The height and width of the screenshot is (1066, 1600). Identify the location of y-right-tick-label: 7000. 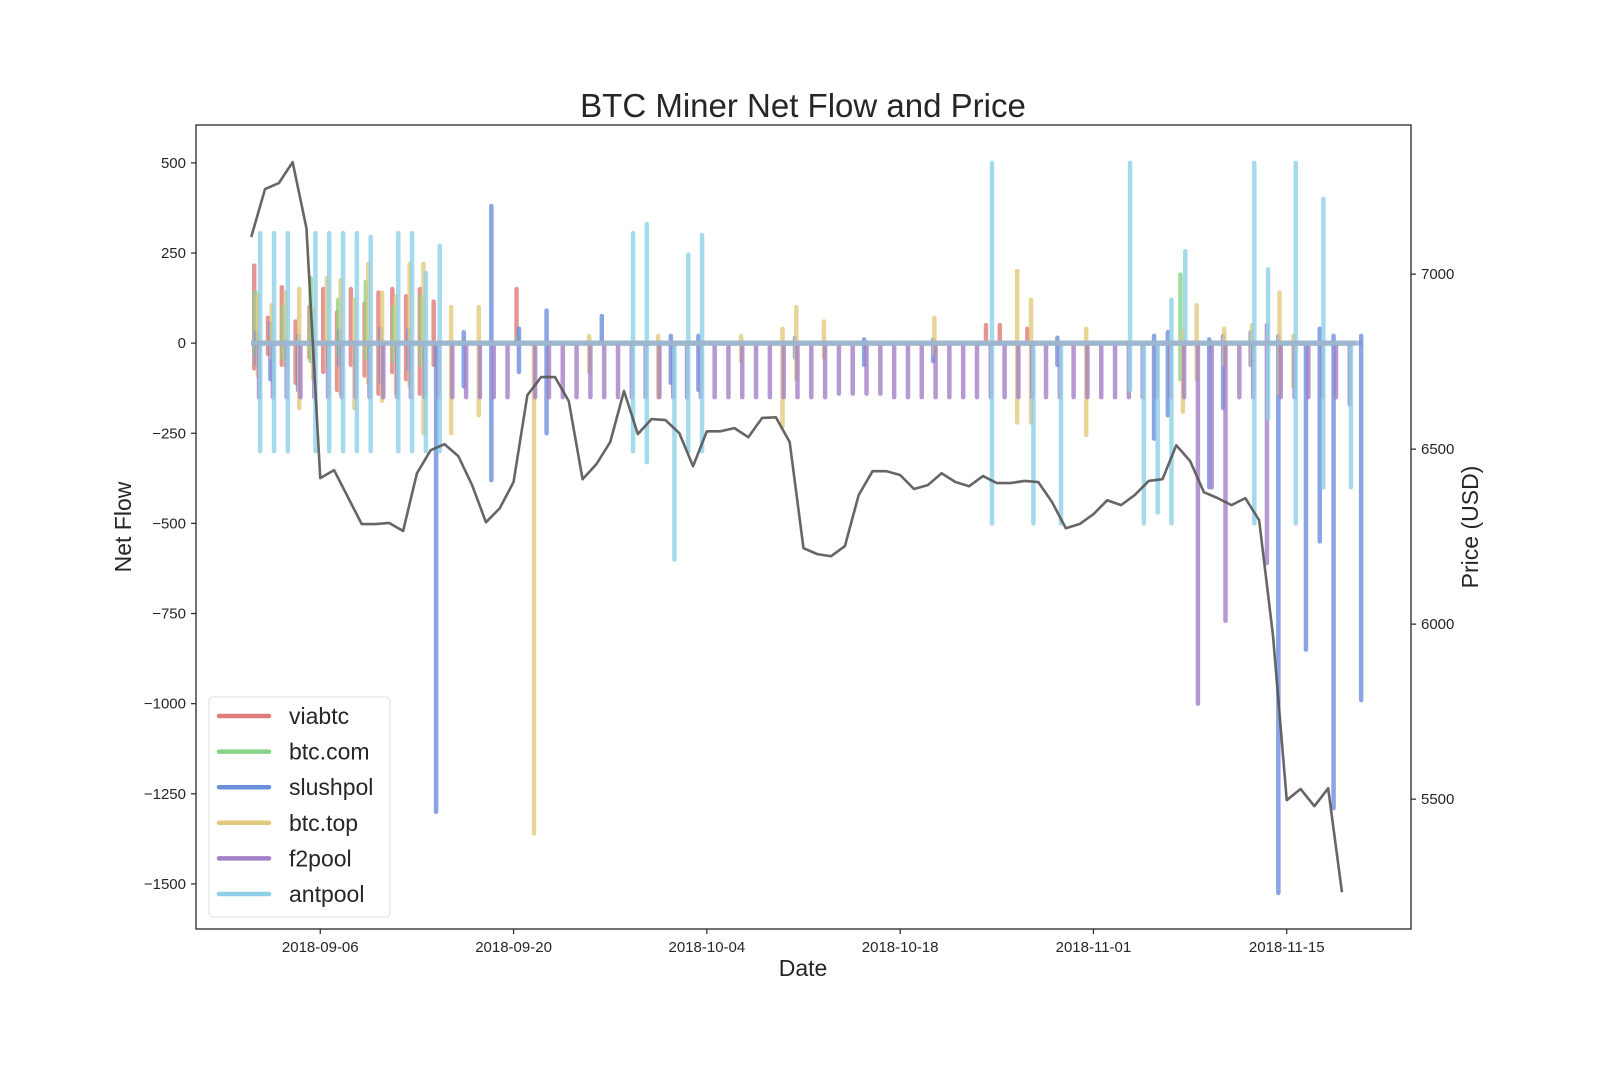
(1437, 274).